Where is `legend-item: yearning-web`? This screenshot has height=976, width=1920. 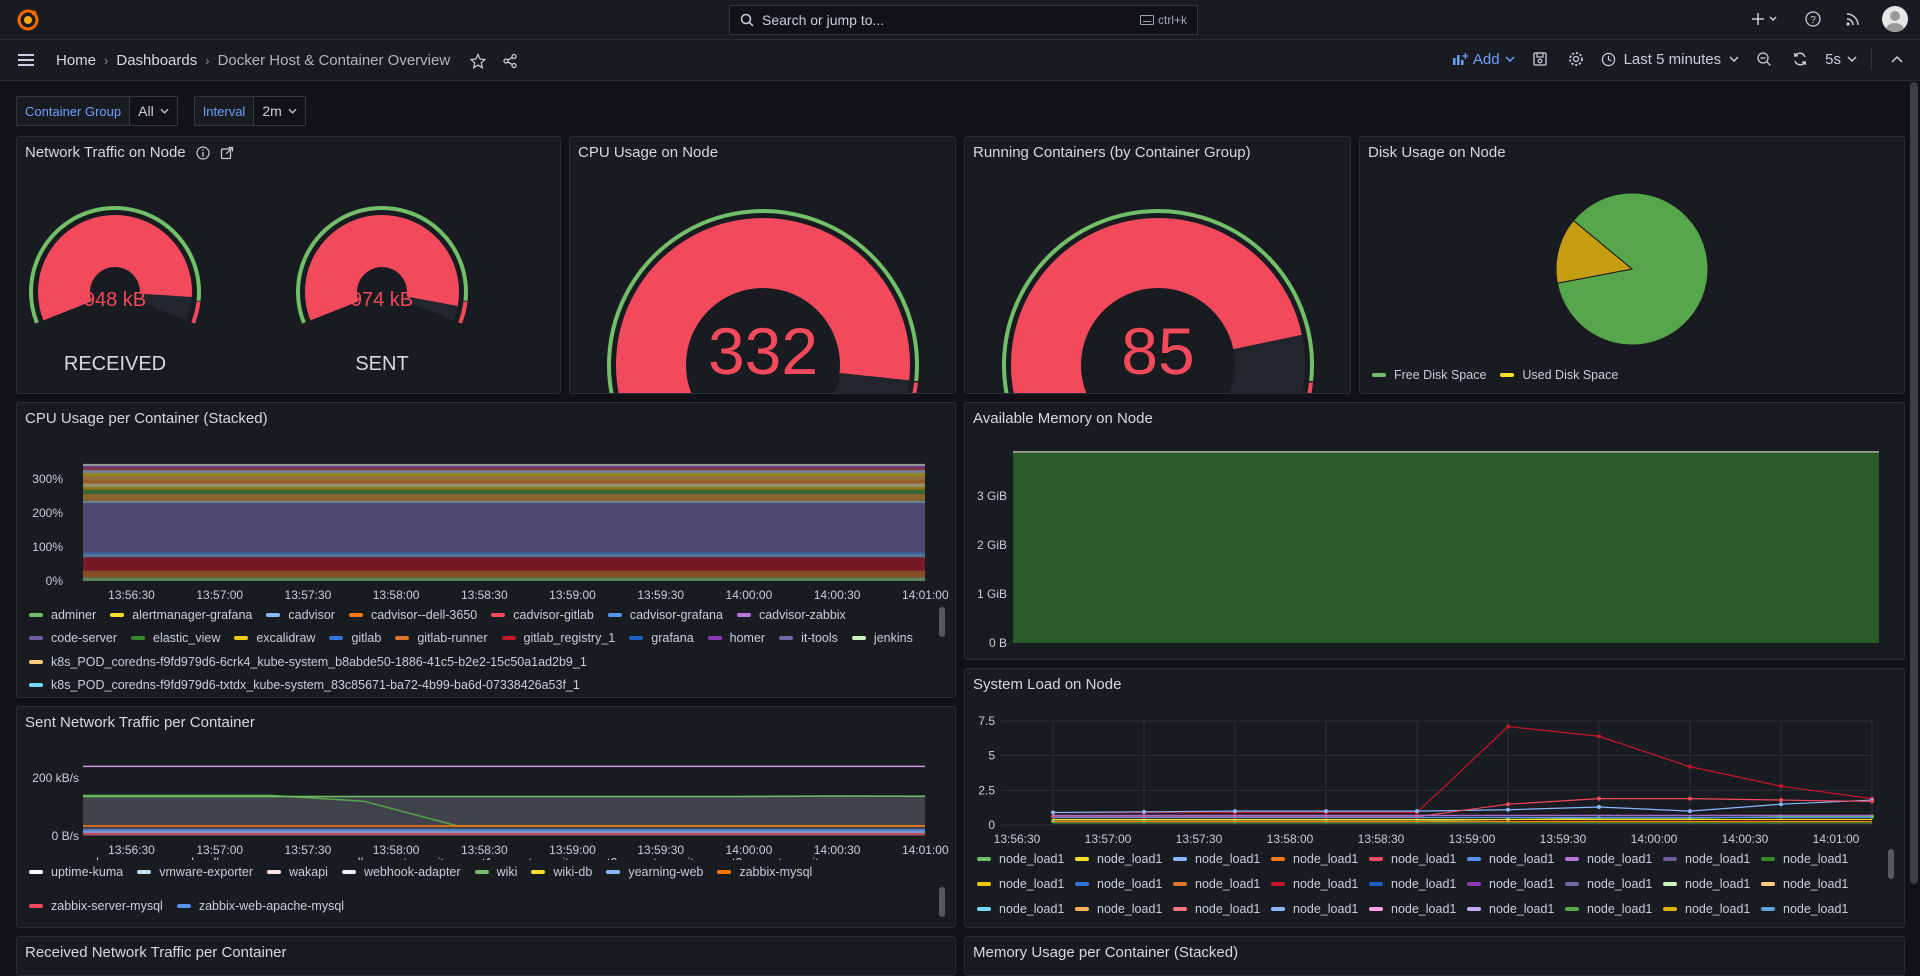 legend-item: yearning-web is located at coordinates (654, 871).